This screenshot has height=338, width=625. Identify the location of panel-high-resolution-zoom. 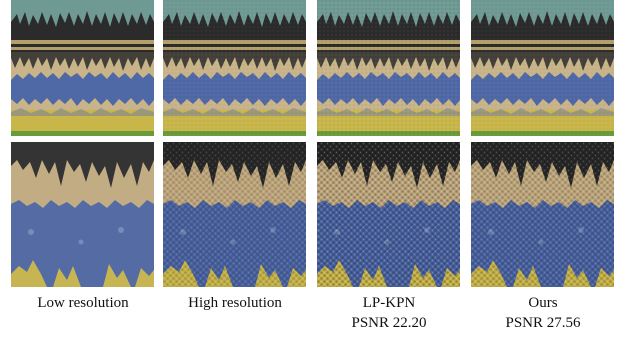
(234, 214).